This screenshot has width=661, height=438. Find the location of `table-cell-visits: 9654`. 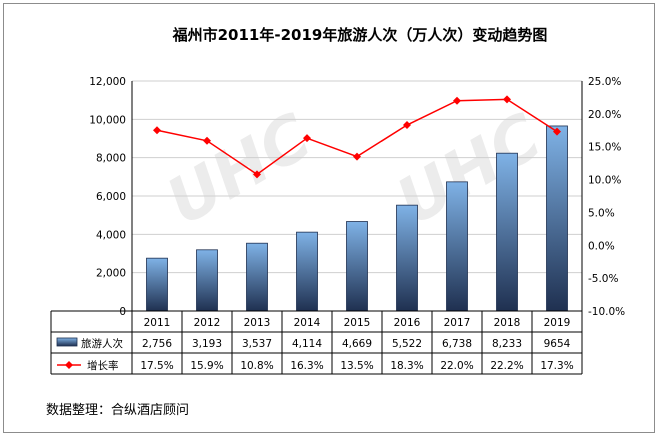

table-cell-visits: 9654 is located at coordinates (557, 344).